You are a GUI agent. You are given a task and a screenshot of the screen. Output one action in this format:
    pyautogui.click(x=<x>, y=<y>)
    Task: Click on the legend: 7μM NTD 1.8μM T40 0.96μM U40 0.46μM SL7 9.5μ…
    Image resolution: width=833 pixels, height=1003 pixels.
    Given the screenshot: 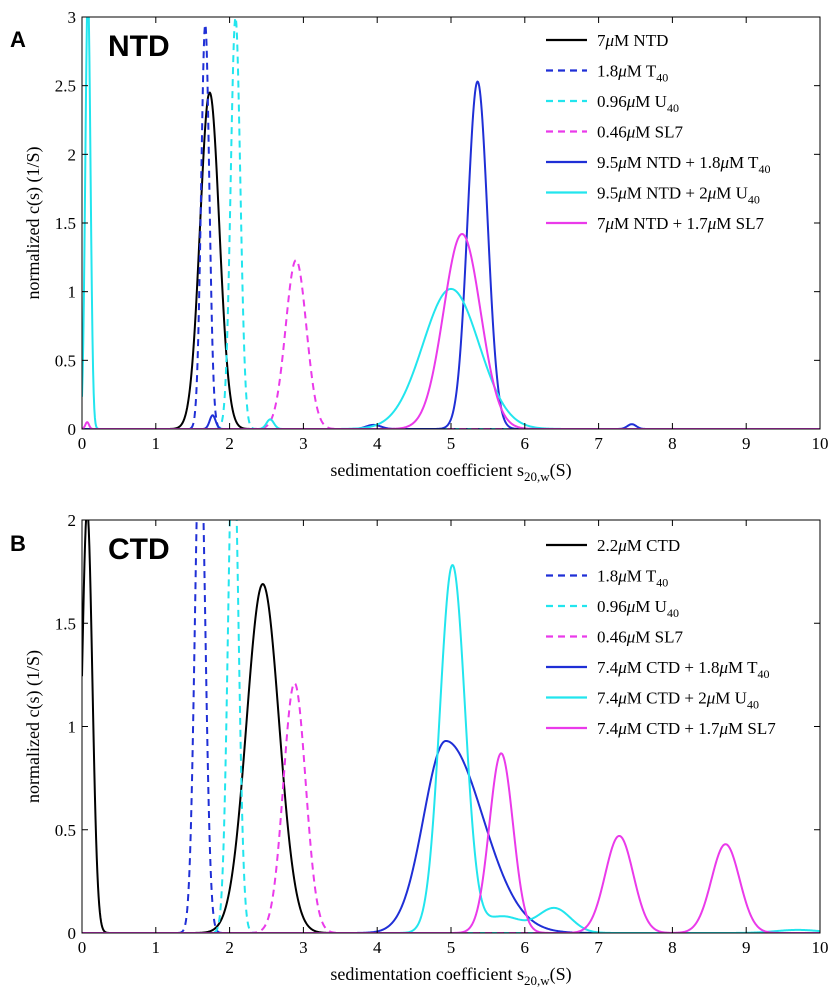 What is the action you would take?
    pyautogui.click(x=658, y=132)
    